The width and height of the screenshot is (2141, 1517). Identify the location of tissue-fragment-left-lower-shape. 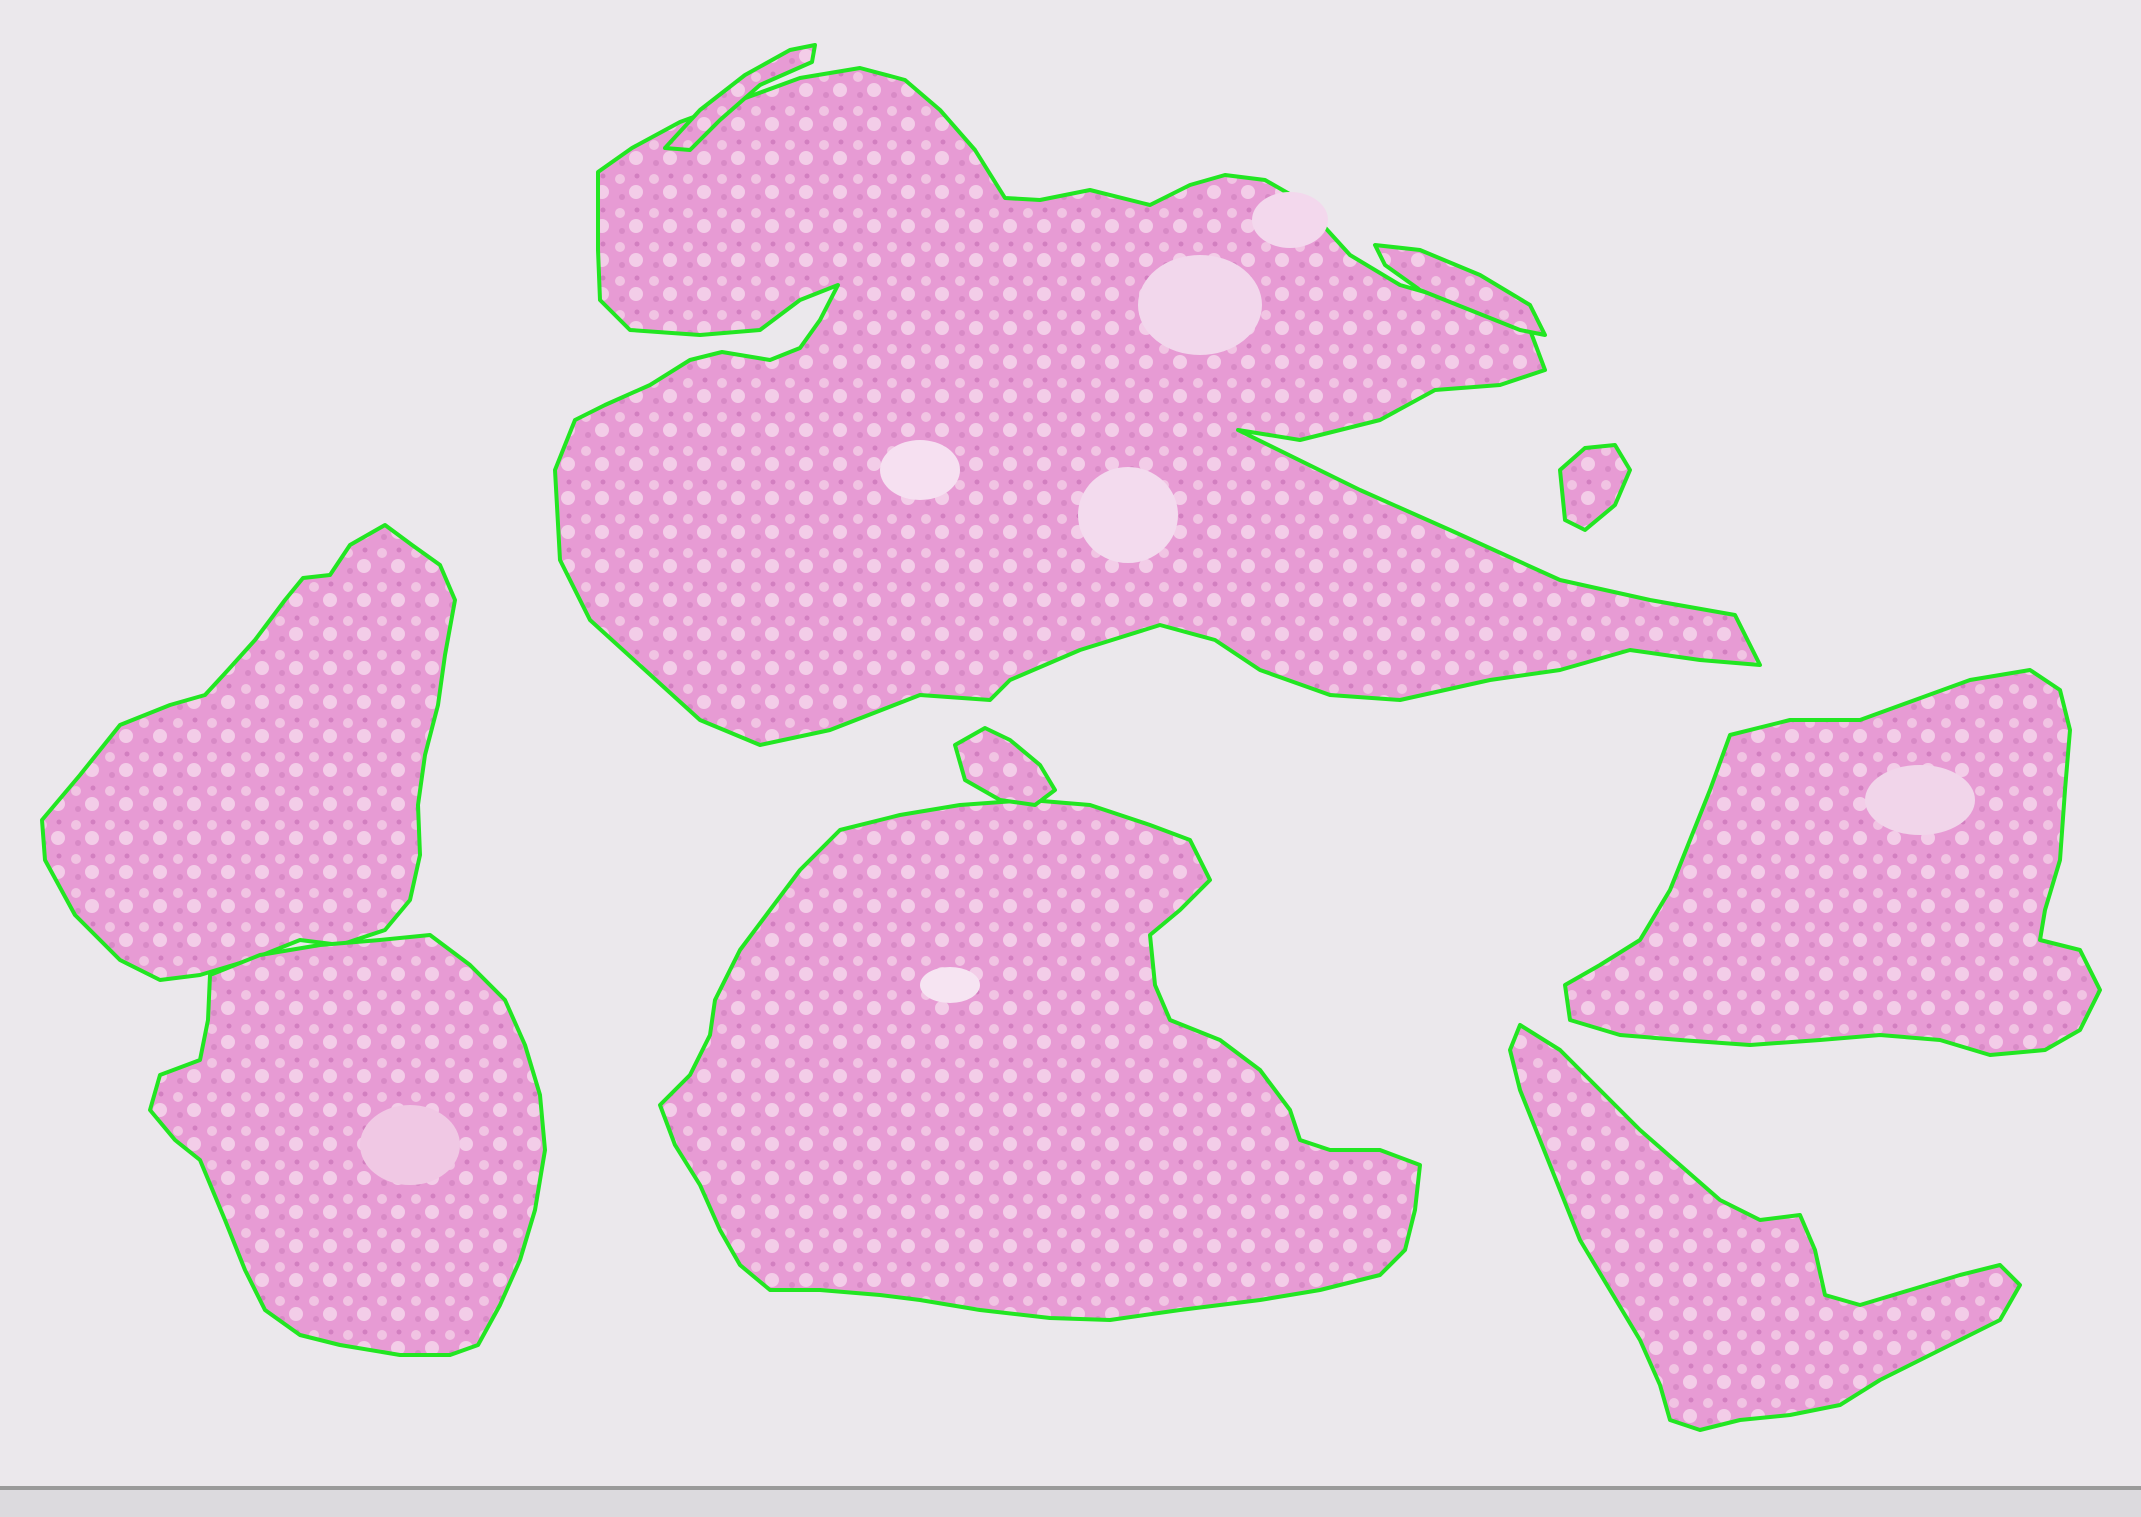
(347, 1145).